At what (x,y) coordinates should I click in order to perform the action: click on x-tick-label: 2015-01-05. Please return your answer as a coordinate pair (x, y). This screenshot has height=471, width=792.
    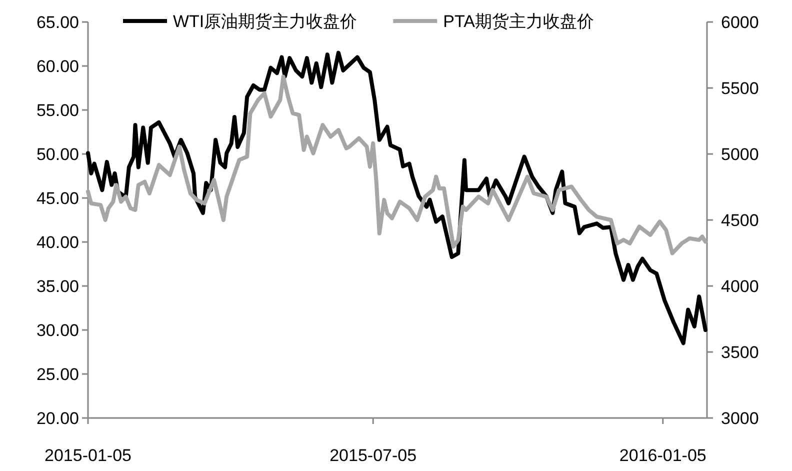
    Looking at the image, I should click on (88, 455).